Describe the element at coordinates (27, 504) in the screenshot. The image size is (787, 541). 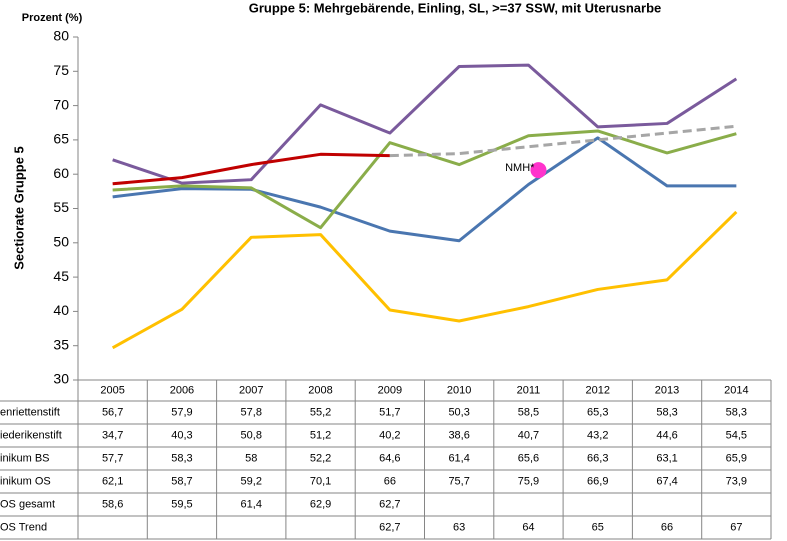
I see `table-row-label: OS gesamt` at that location.